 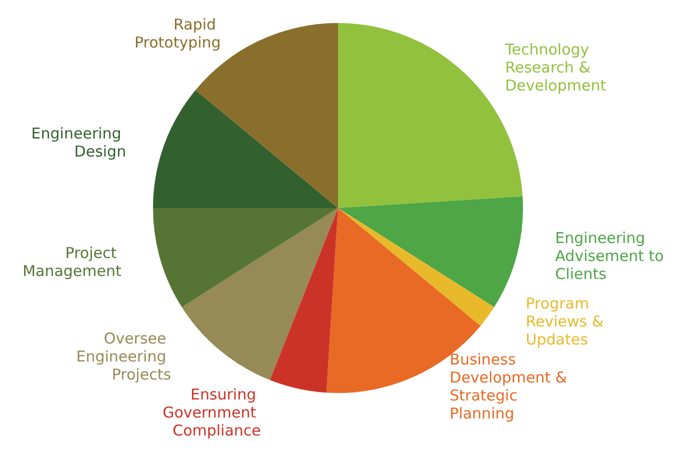 I want to click on slice-label: Engineering Design, so click(x=78, y=142).